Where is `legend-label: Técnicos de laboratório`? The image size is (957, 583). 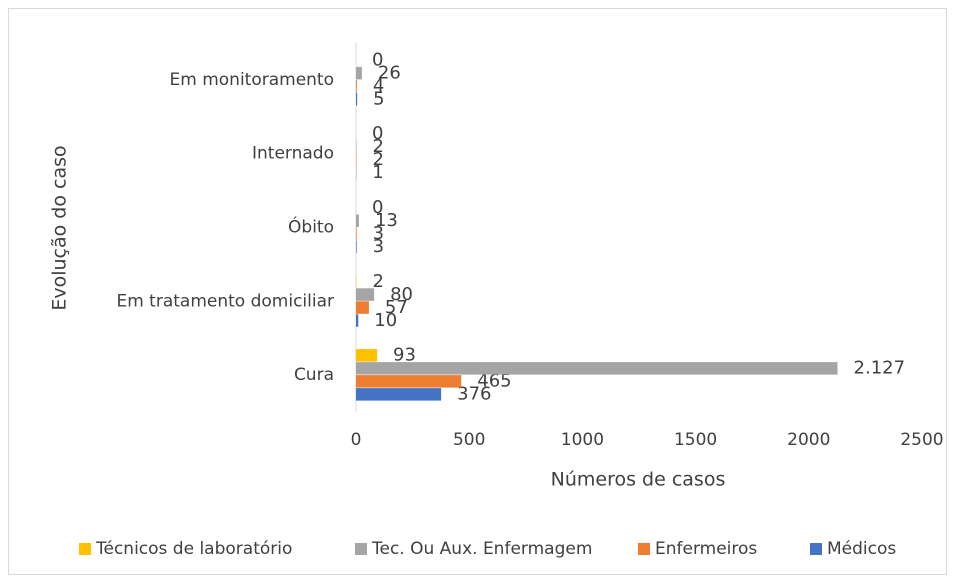
legend-label: Técnicos de laboratório is located at coordinates (193, 549).